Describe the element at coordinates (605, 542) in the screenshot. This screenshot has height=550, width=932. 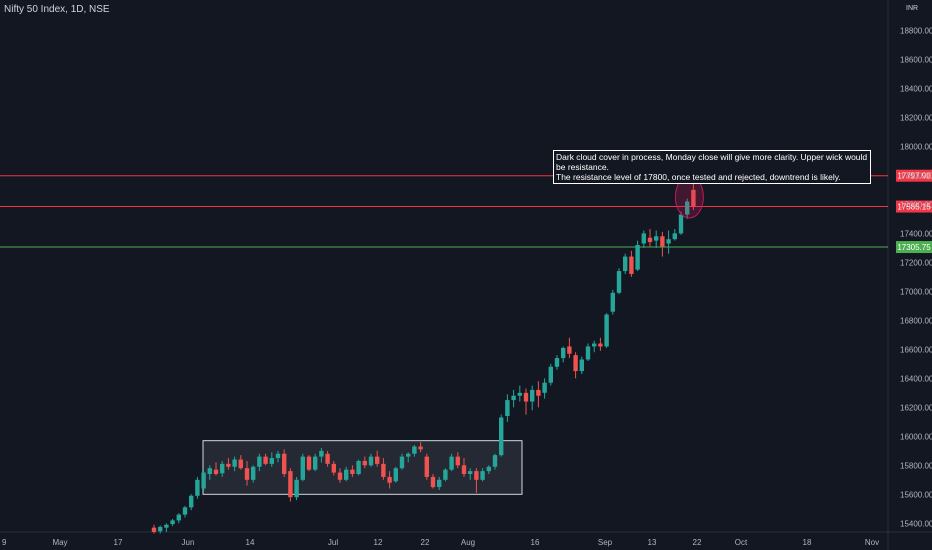
I see `x-tick-label: Sep` at that location.